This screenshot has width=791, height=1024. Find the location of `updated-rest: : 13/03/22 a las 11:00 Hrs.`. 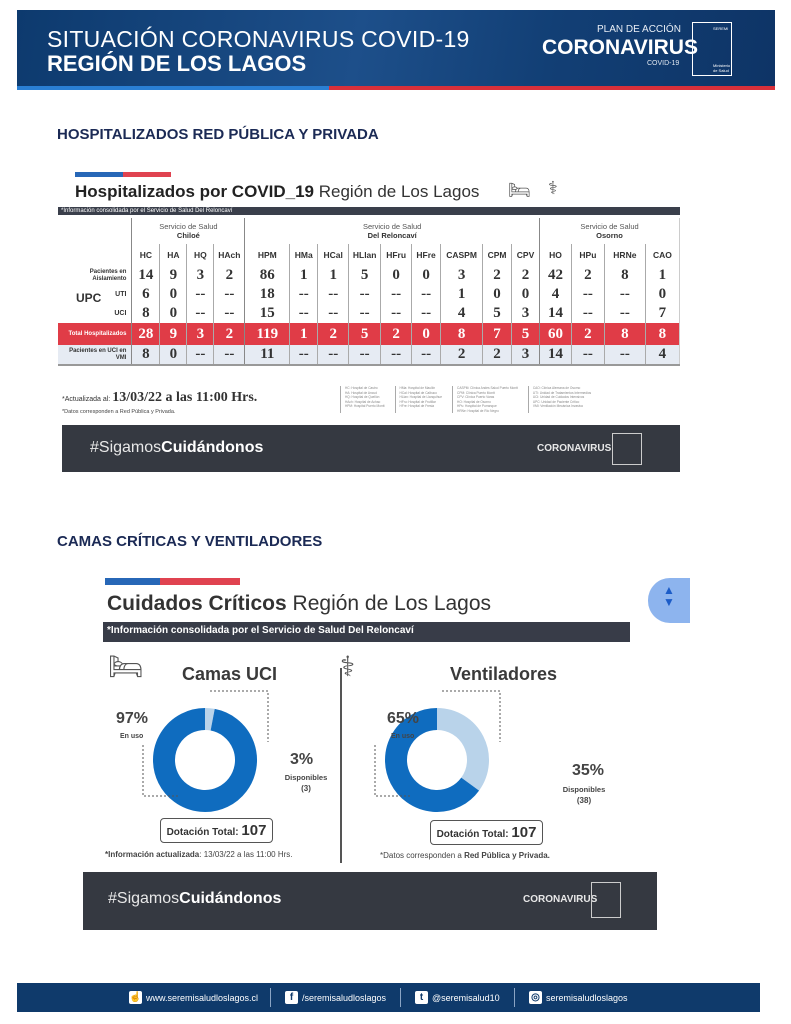

updated-rest: : 13/03/22 a las 11:00 Hrs. is located at coordinates (246, 854).